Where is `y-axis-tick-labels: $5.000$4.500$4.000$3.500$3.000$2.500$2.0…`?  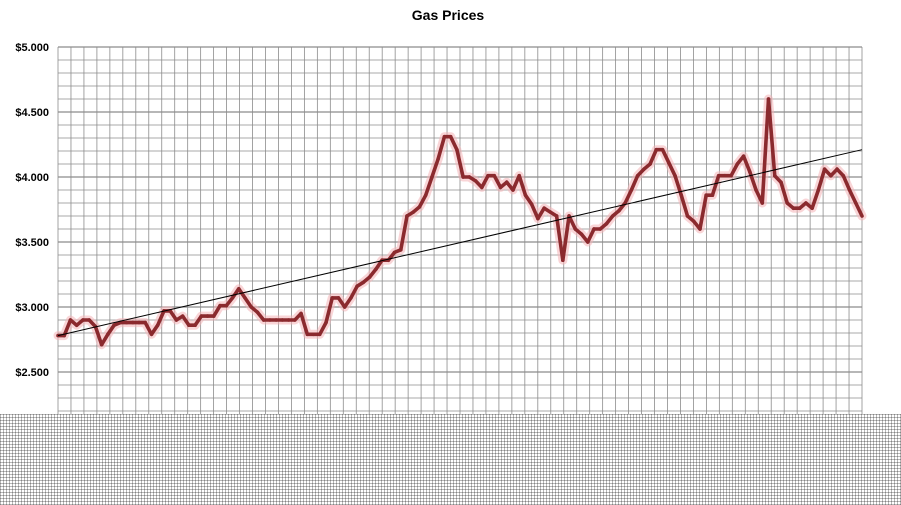
y-axis-tick-labels: $5.000$4.500$4.000$3.500$3.000$2.500$2.0… is located at coordinates (32, 243).